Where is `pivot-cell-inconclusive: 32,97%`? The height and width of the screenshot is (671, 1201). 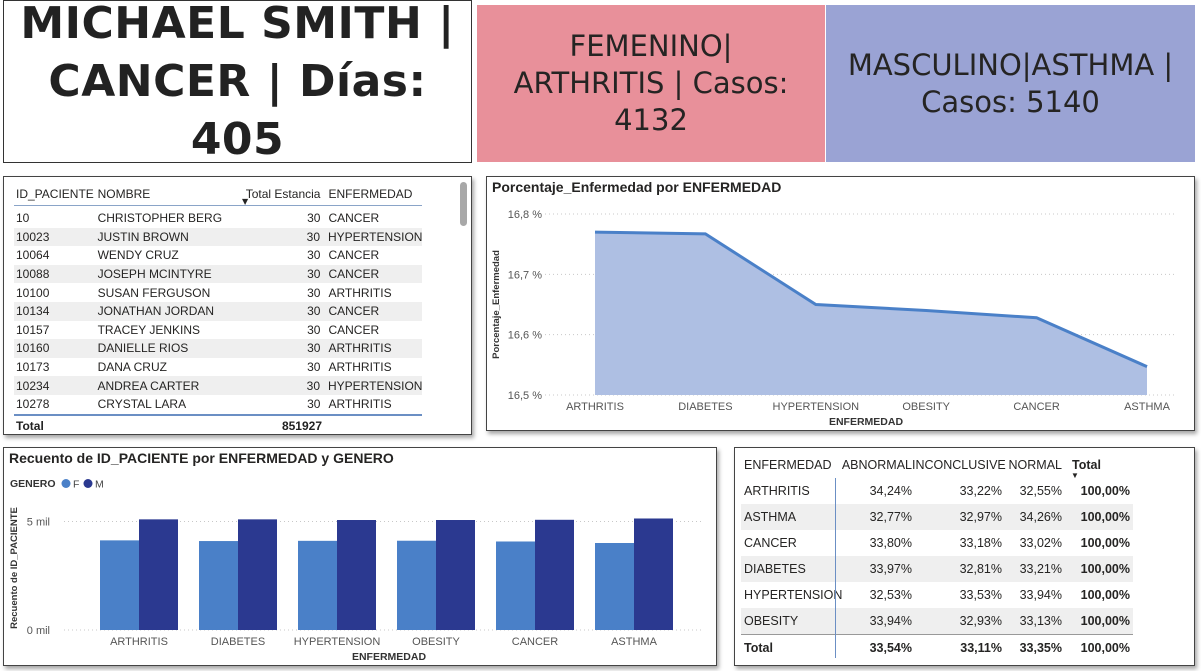 pivot-cell-inconclusive: 32,97% is located at coordinates (980, 517).